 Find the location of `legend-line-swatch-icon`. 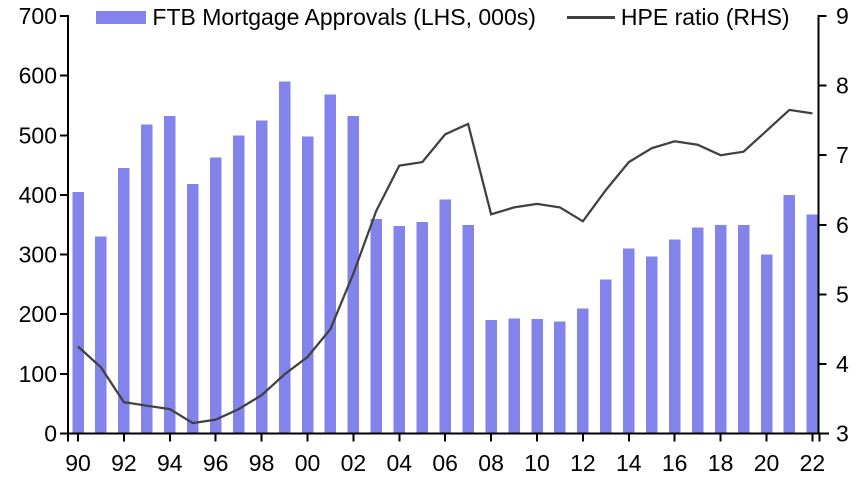

legend-line-swatch-icon is located at coordinates (590, 17).